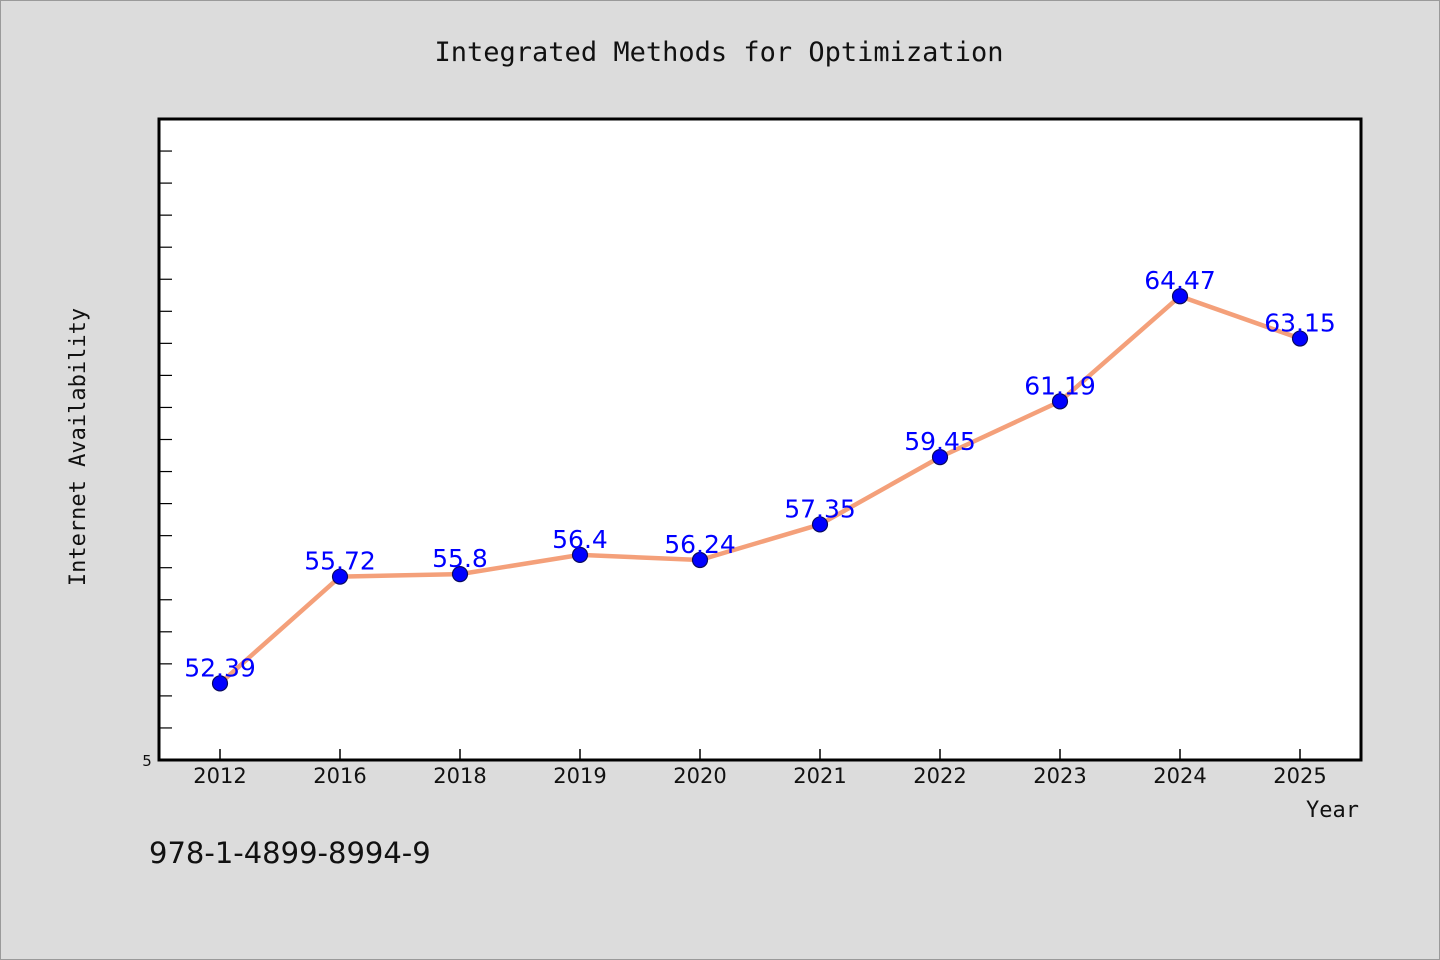  I want to click on x-axis-tick-labels: 2012 2016 2018 2019 2020 2021 2022 2023 2024 2025, so click(759, 776).